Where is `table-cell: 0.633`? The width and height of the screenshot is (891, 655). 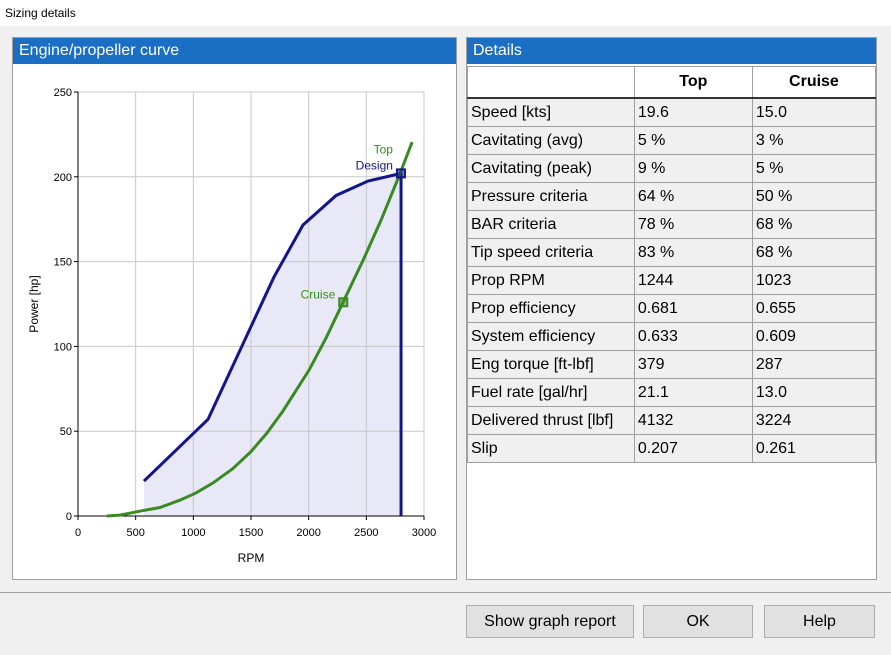
table-cell: 0.633 is located at coordinates (693, 336).